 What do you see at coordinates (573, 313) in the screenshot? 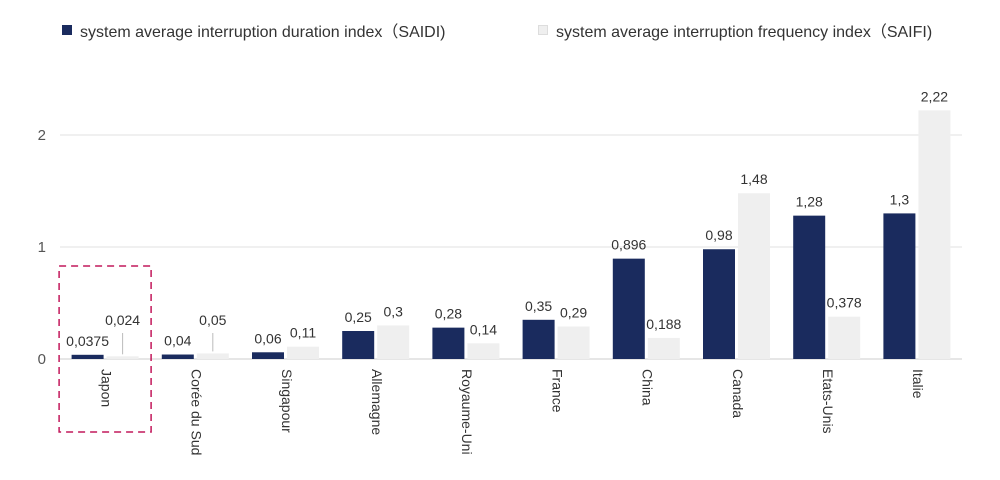
I see `data-label: 0,29` at bounding box center [573, 313].